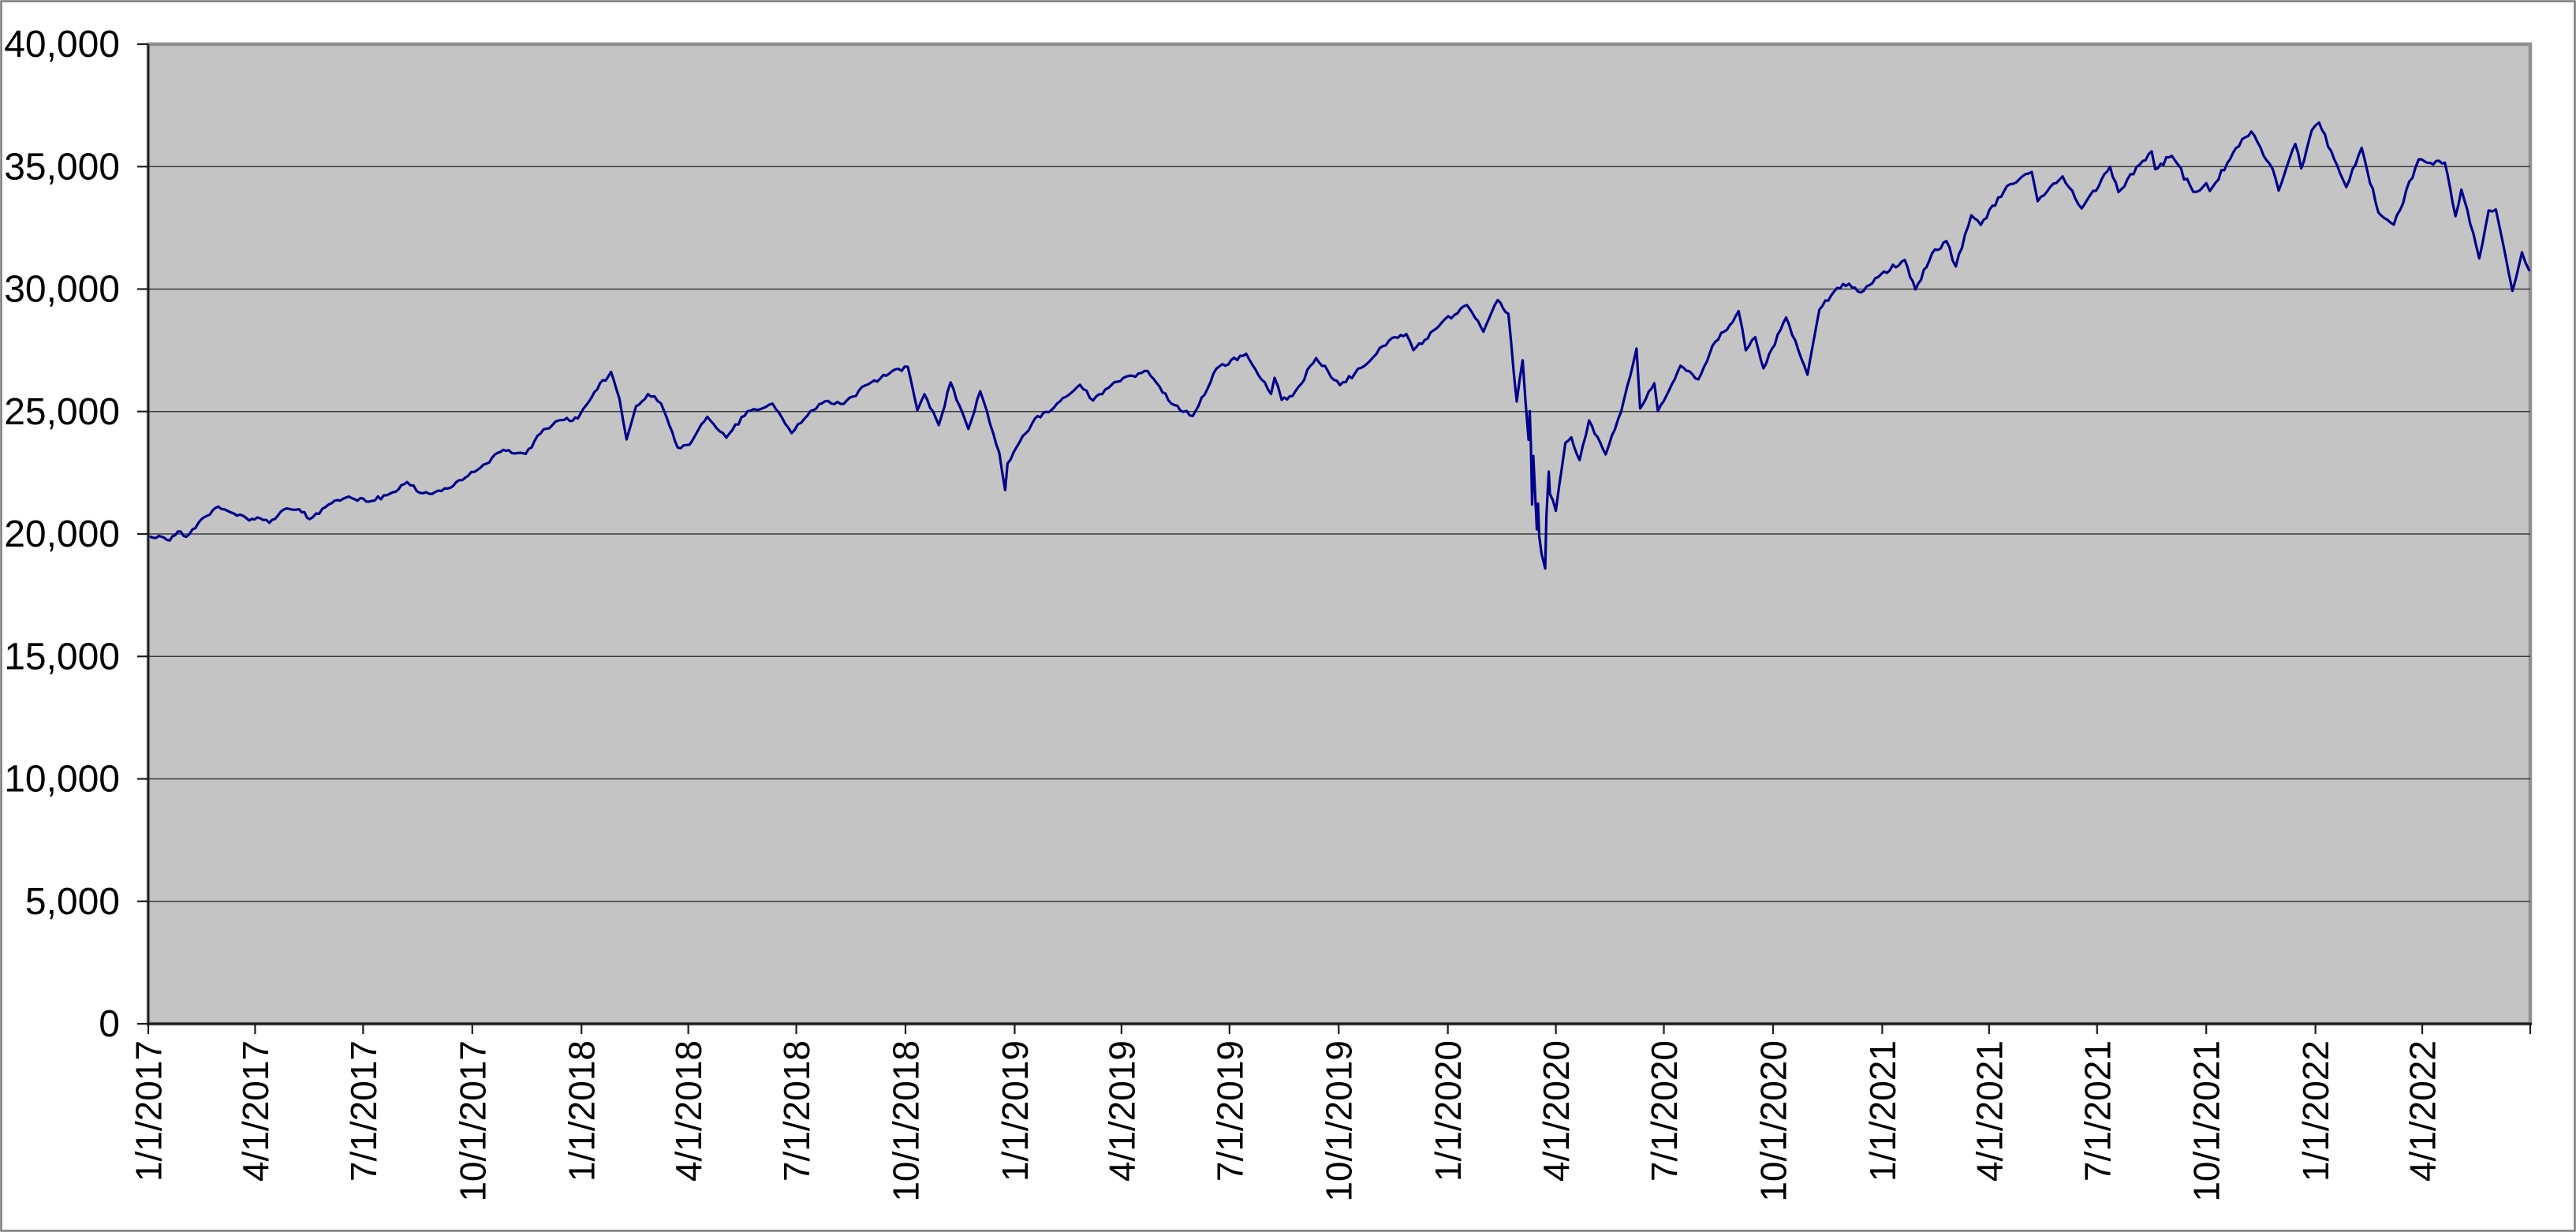 Image resolution: width=2576 pixels, height=1232 pixels. Describe the element at coordinates (62, 44) in the screenshot. I see `y-axis-tick-label: 40,000` at that location.